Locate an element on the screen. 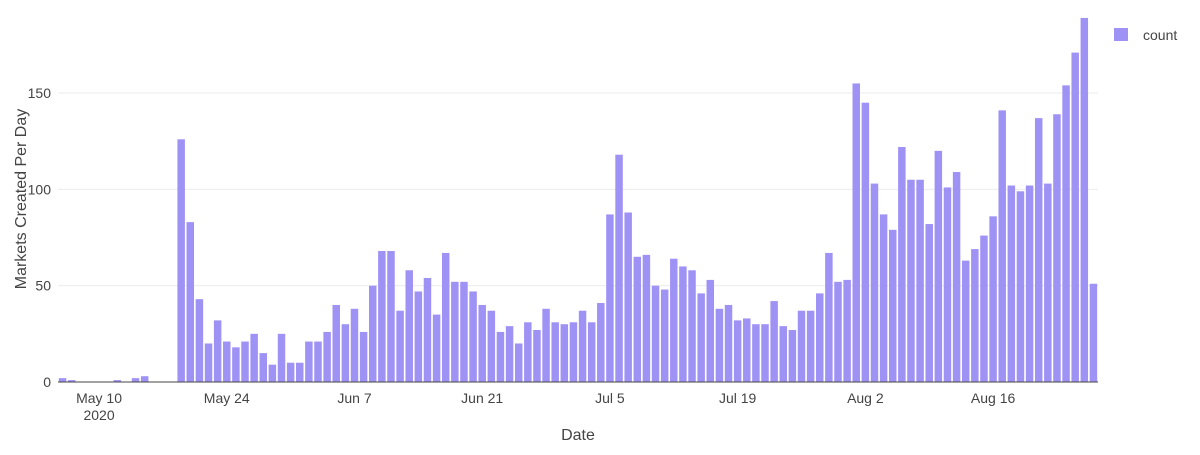  legend-label-count: count is located at coordinates (1160, 35).